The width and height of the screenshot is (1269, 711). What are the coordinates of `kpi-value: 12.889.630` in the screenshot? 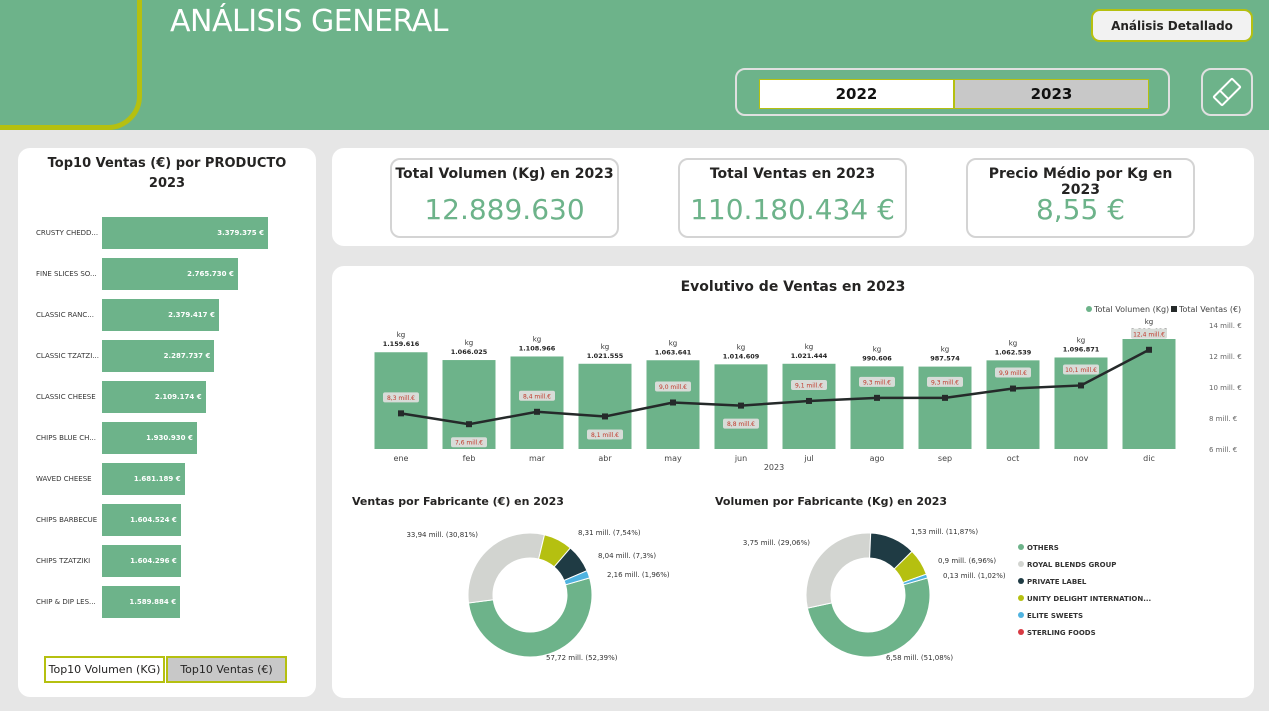 It's located at (504, 209).